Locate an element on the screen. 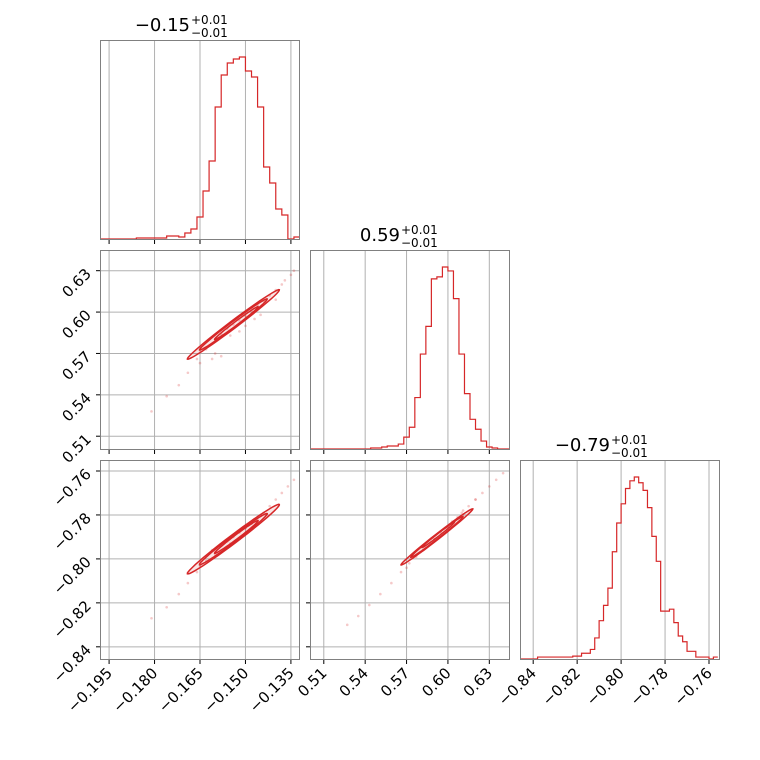  x-tick-label-0-1: −0.180 is located at coordinates (135, 690).